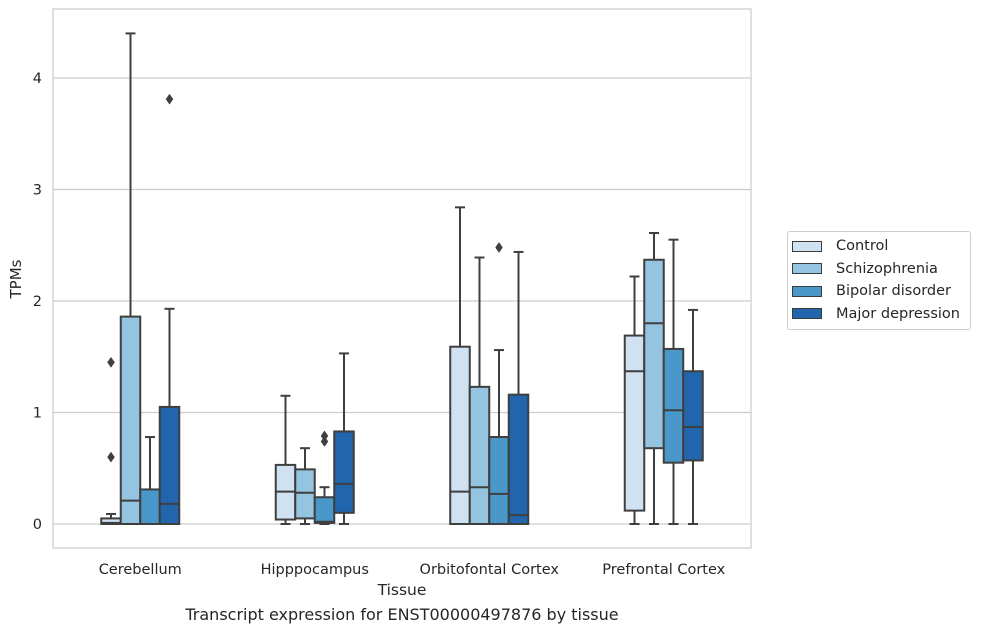  I want to click on legend-label: Bipolar disorder, so click(893, 291).